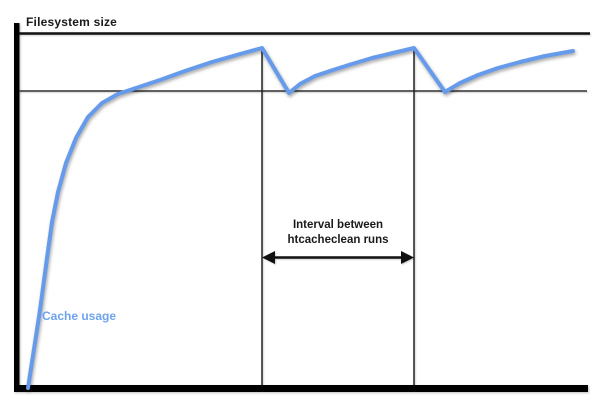 The image size is (600, 406). I want to click on interval-annotation-line2: htcacheclean runs, so click(338, 240).